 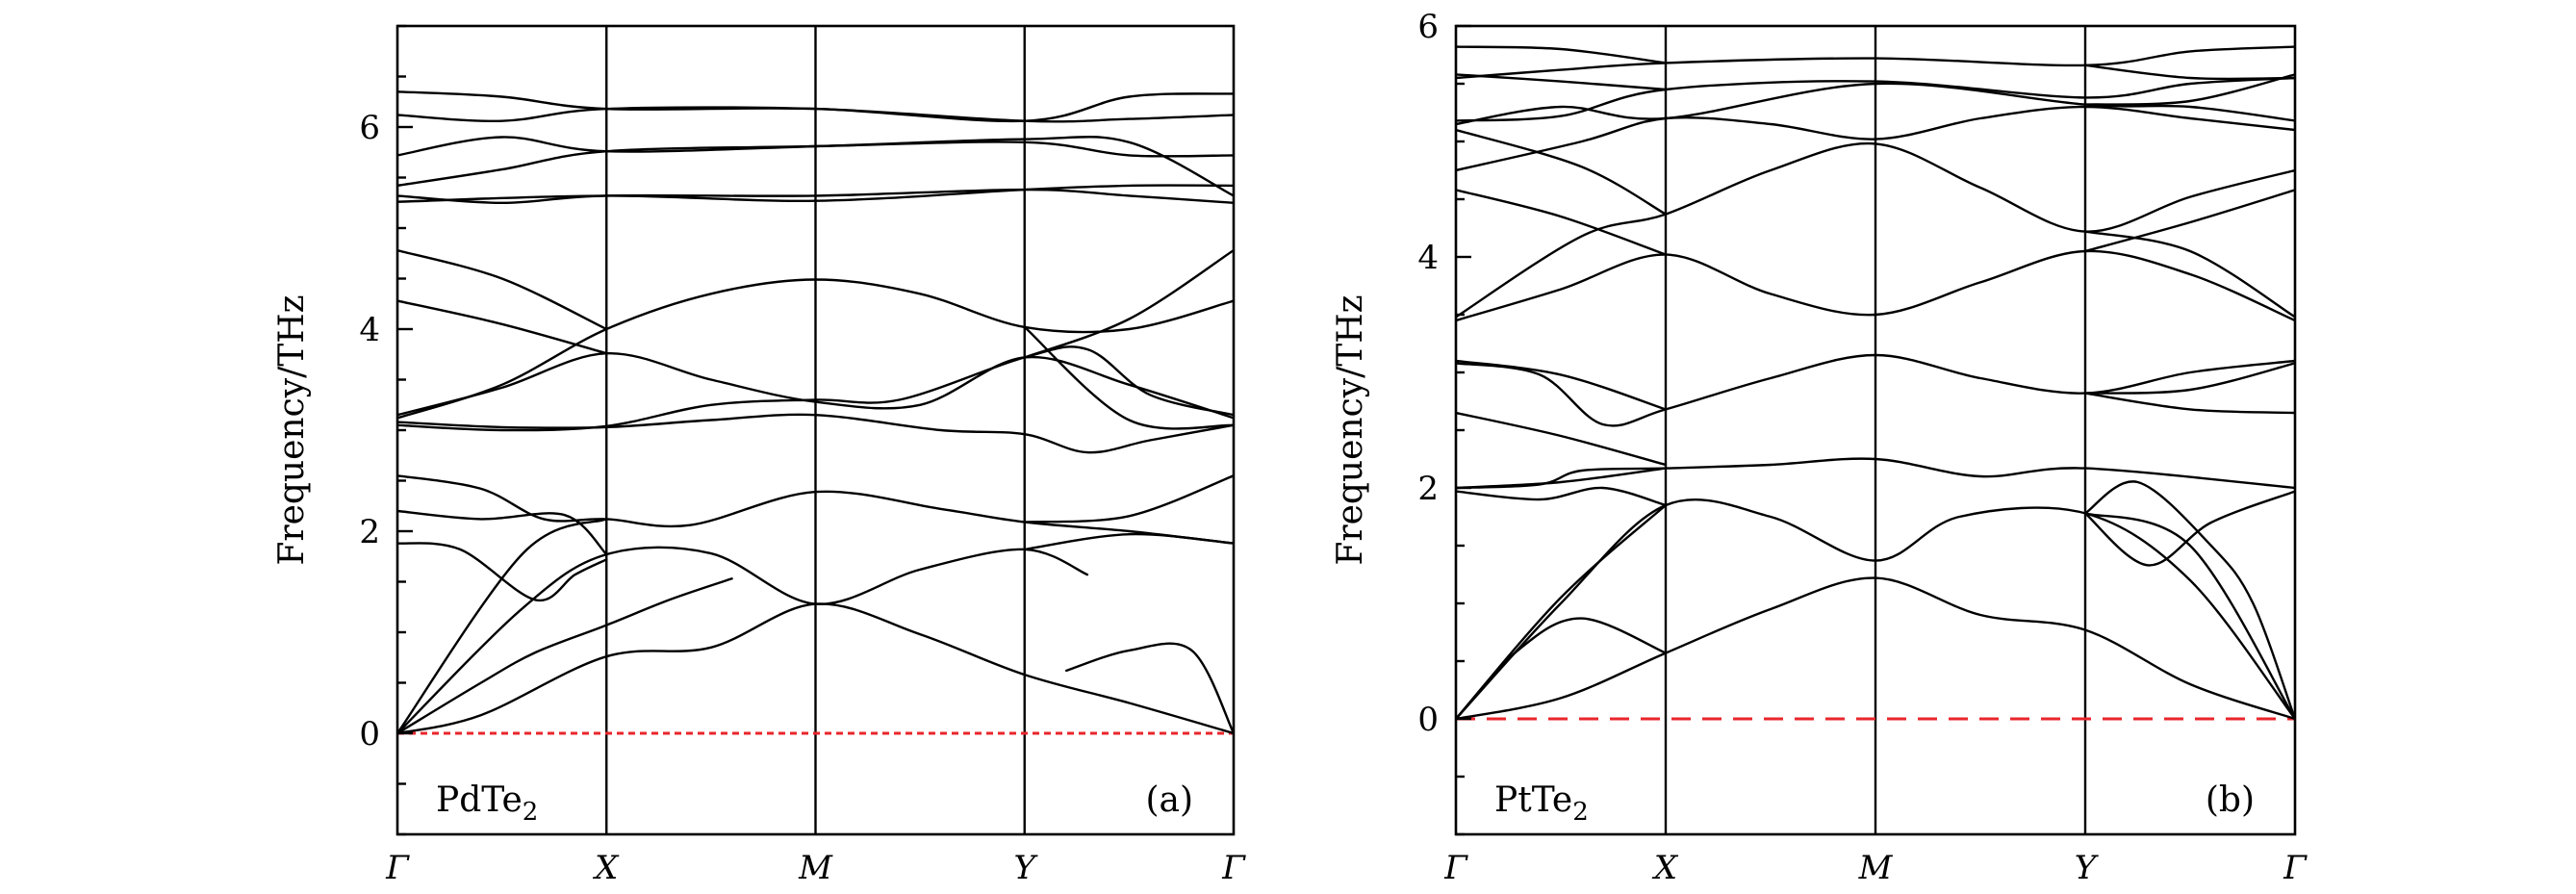 I want to click on panel-tag: (b), so click(x=2230, y=800).